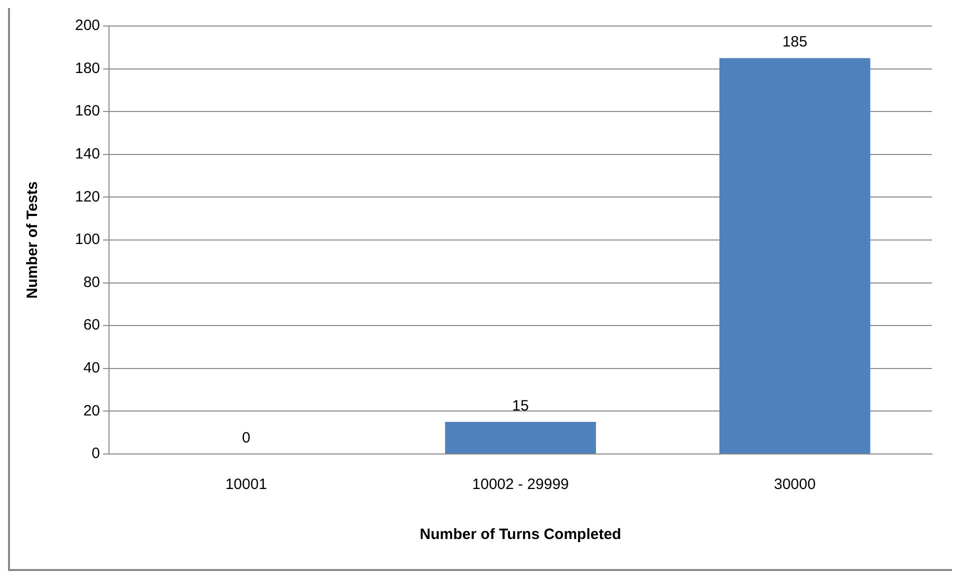 The width and height of the screenshot is (960, 579). I want to click on x-tick-label: 10002 - 29999, so click(520, 485).